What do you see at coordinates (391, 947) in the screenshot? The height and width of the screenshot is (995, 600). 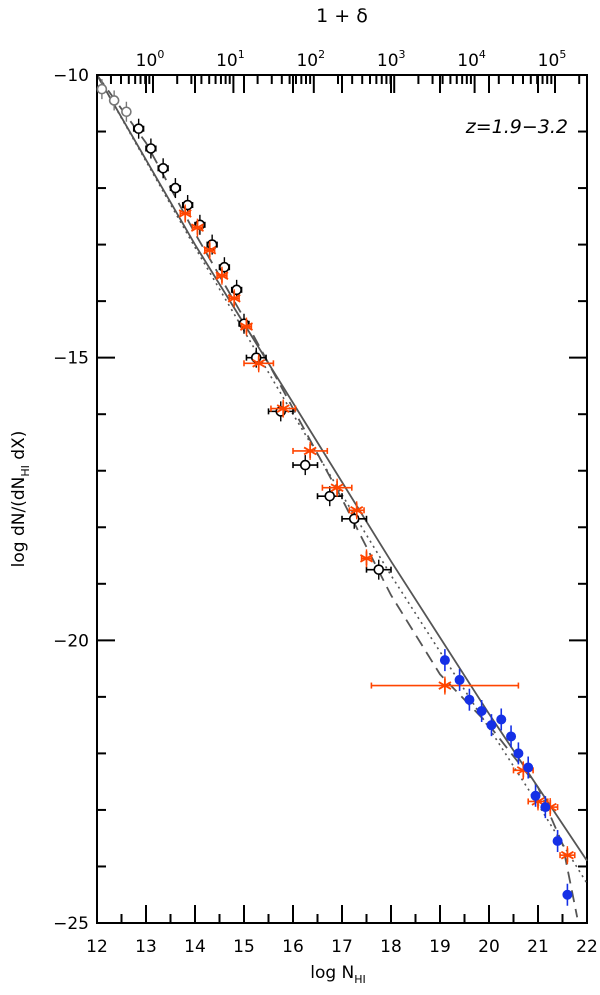 I see `x-tick-label: 18` at bounding box center [391, 947].